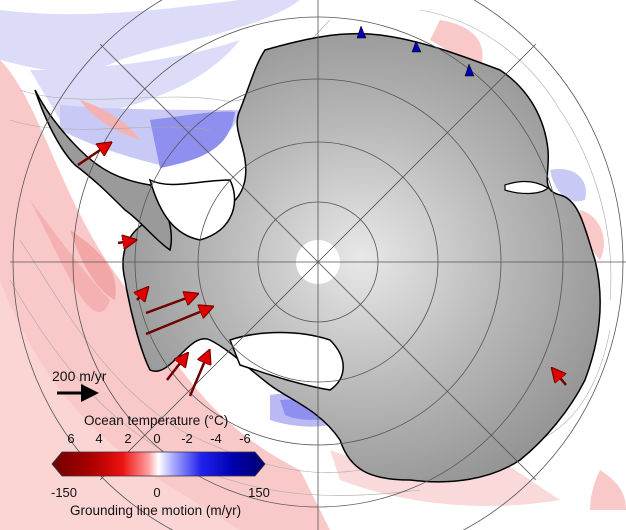 The width and height of the screenshot is (626, 530). What do you see at coordinates (71, 438) in the screenshot?
I see `colorbar-top-tick: 6` at bounding box center [71, 438].